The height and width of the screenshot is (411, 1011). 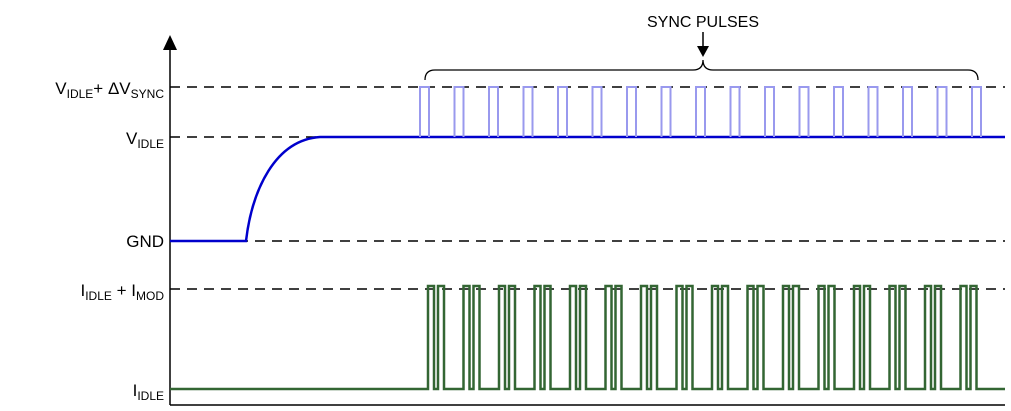 I want to click on sync-pulse-group, so click(x=700, y=111).